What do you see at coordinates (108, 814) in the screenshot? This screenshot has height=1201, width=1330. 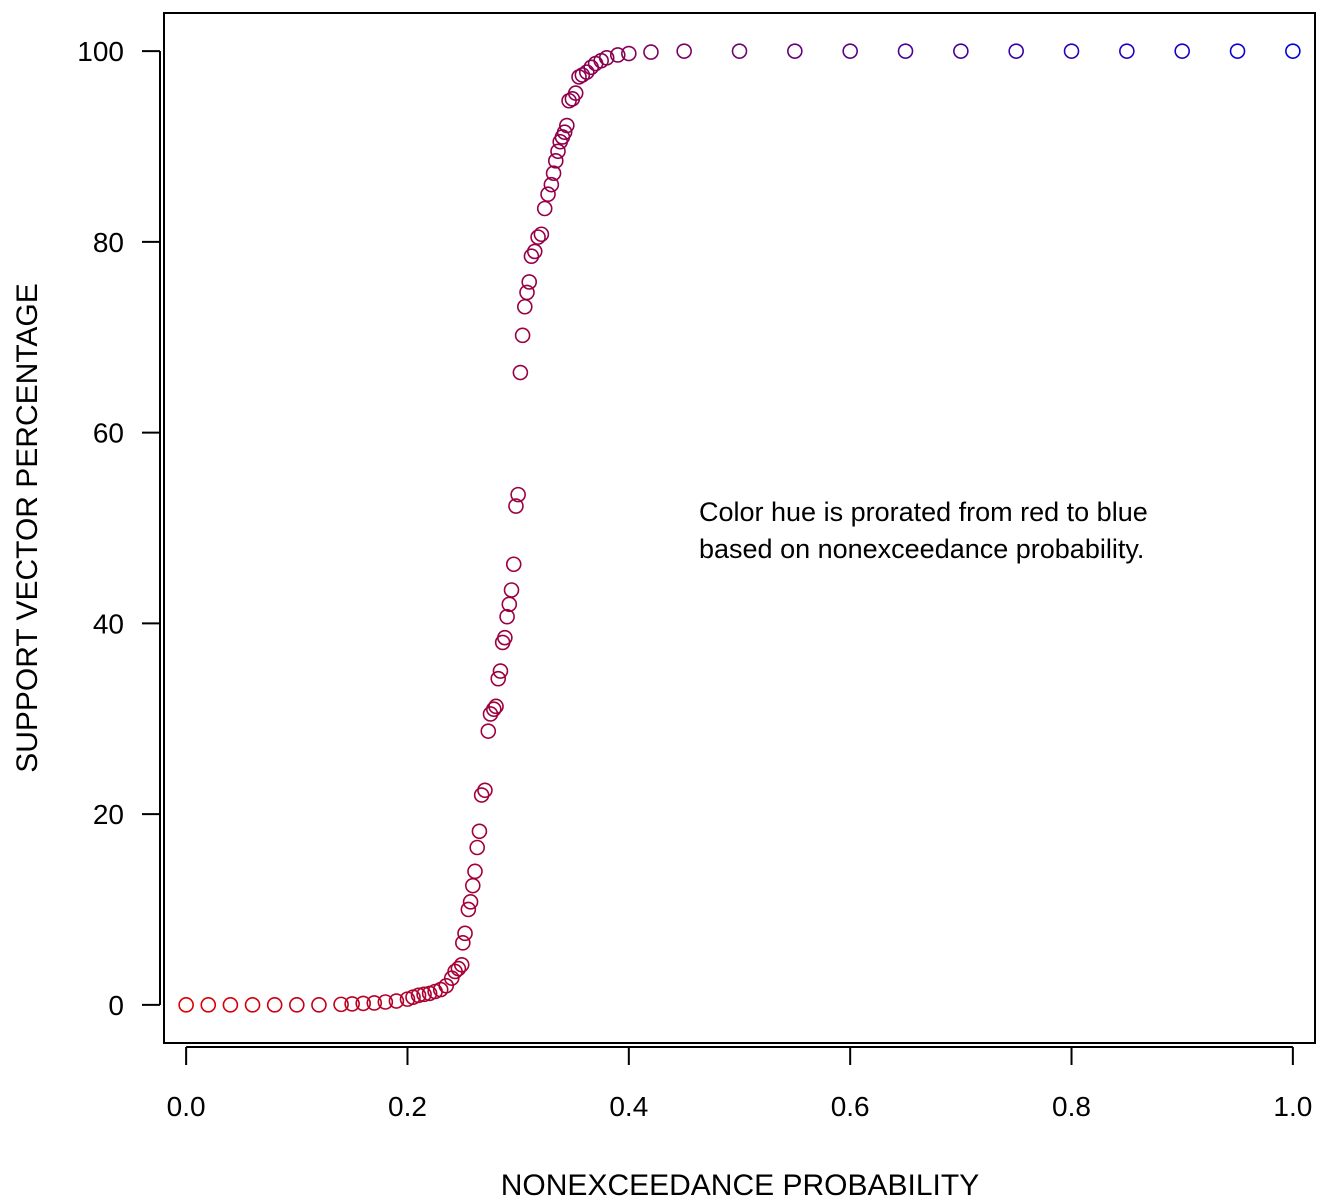 I see `y-tick-label: 20` at bounding box center [108, 814].